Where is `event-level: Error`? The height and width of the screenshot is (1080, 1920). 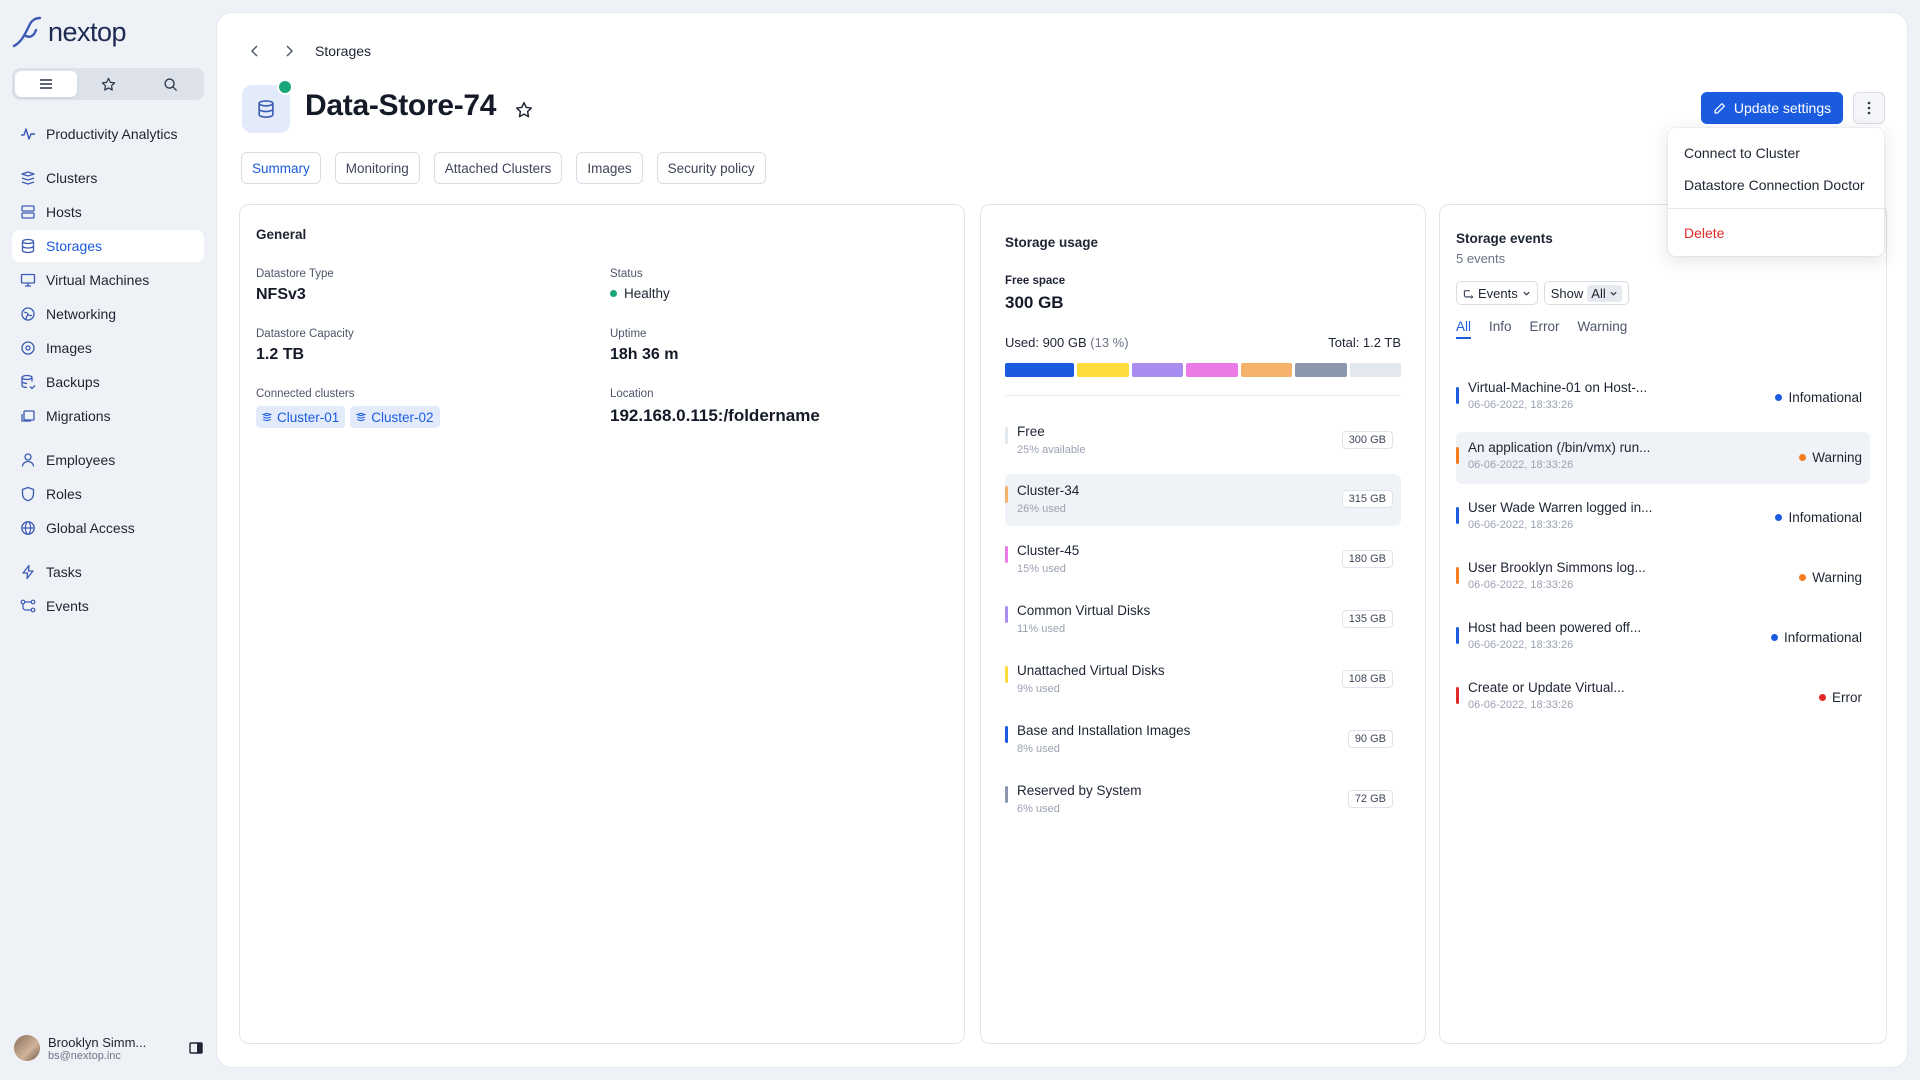 event-level: Error is located at coordinates (1840, 697).